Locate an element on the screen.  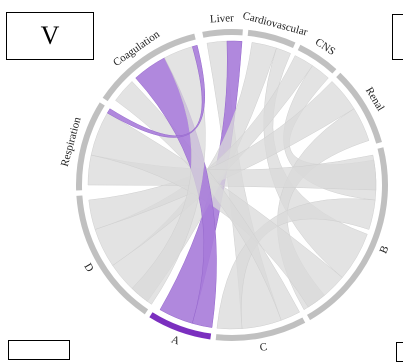
arc-coagulation is located at coordinates (149, 67).